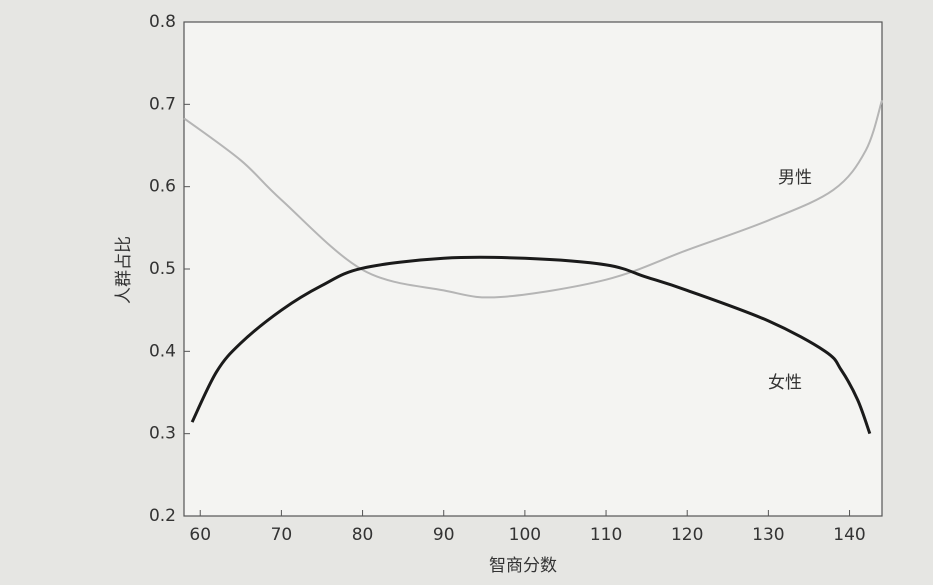 The image size is (933, 585). Describe the element at coordinates (525, 535) in the screenshot. I see `x-tick-label: 100` at that location.